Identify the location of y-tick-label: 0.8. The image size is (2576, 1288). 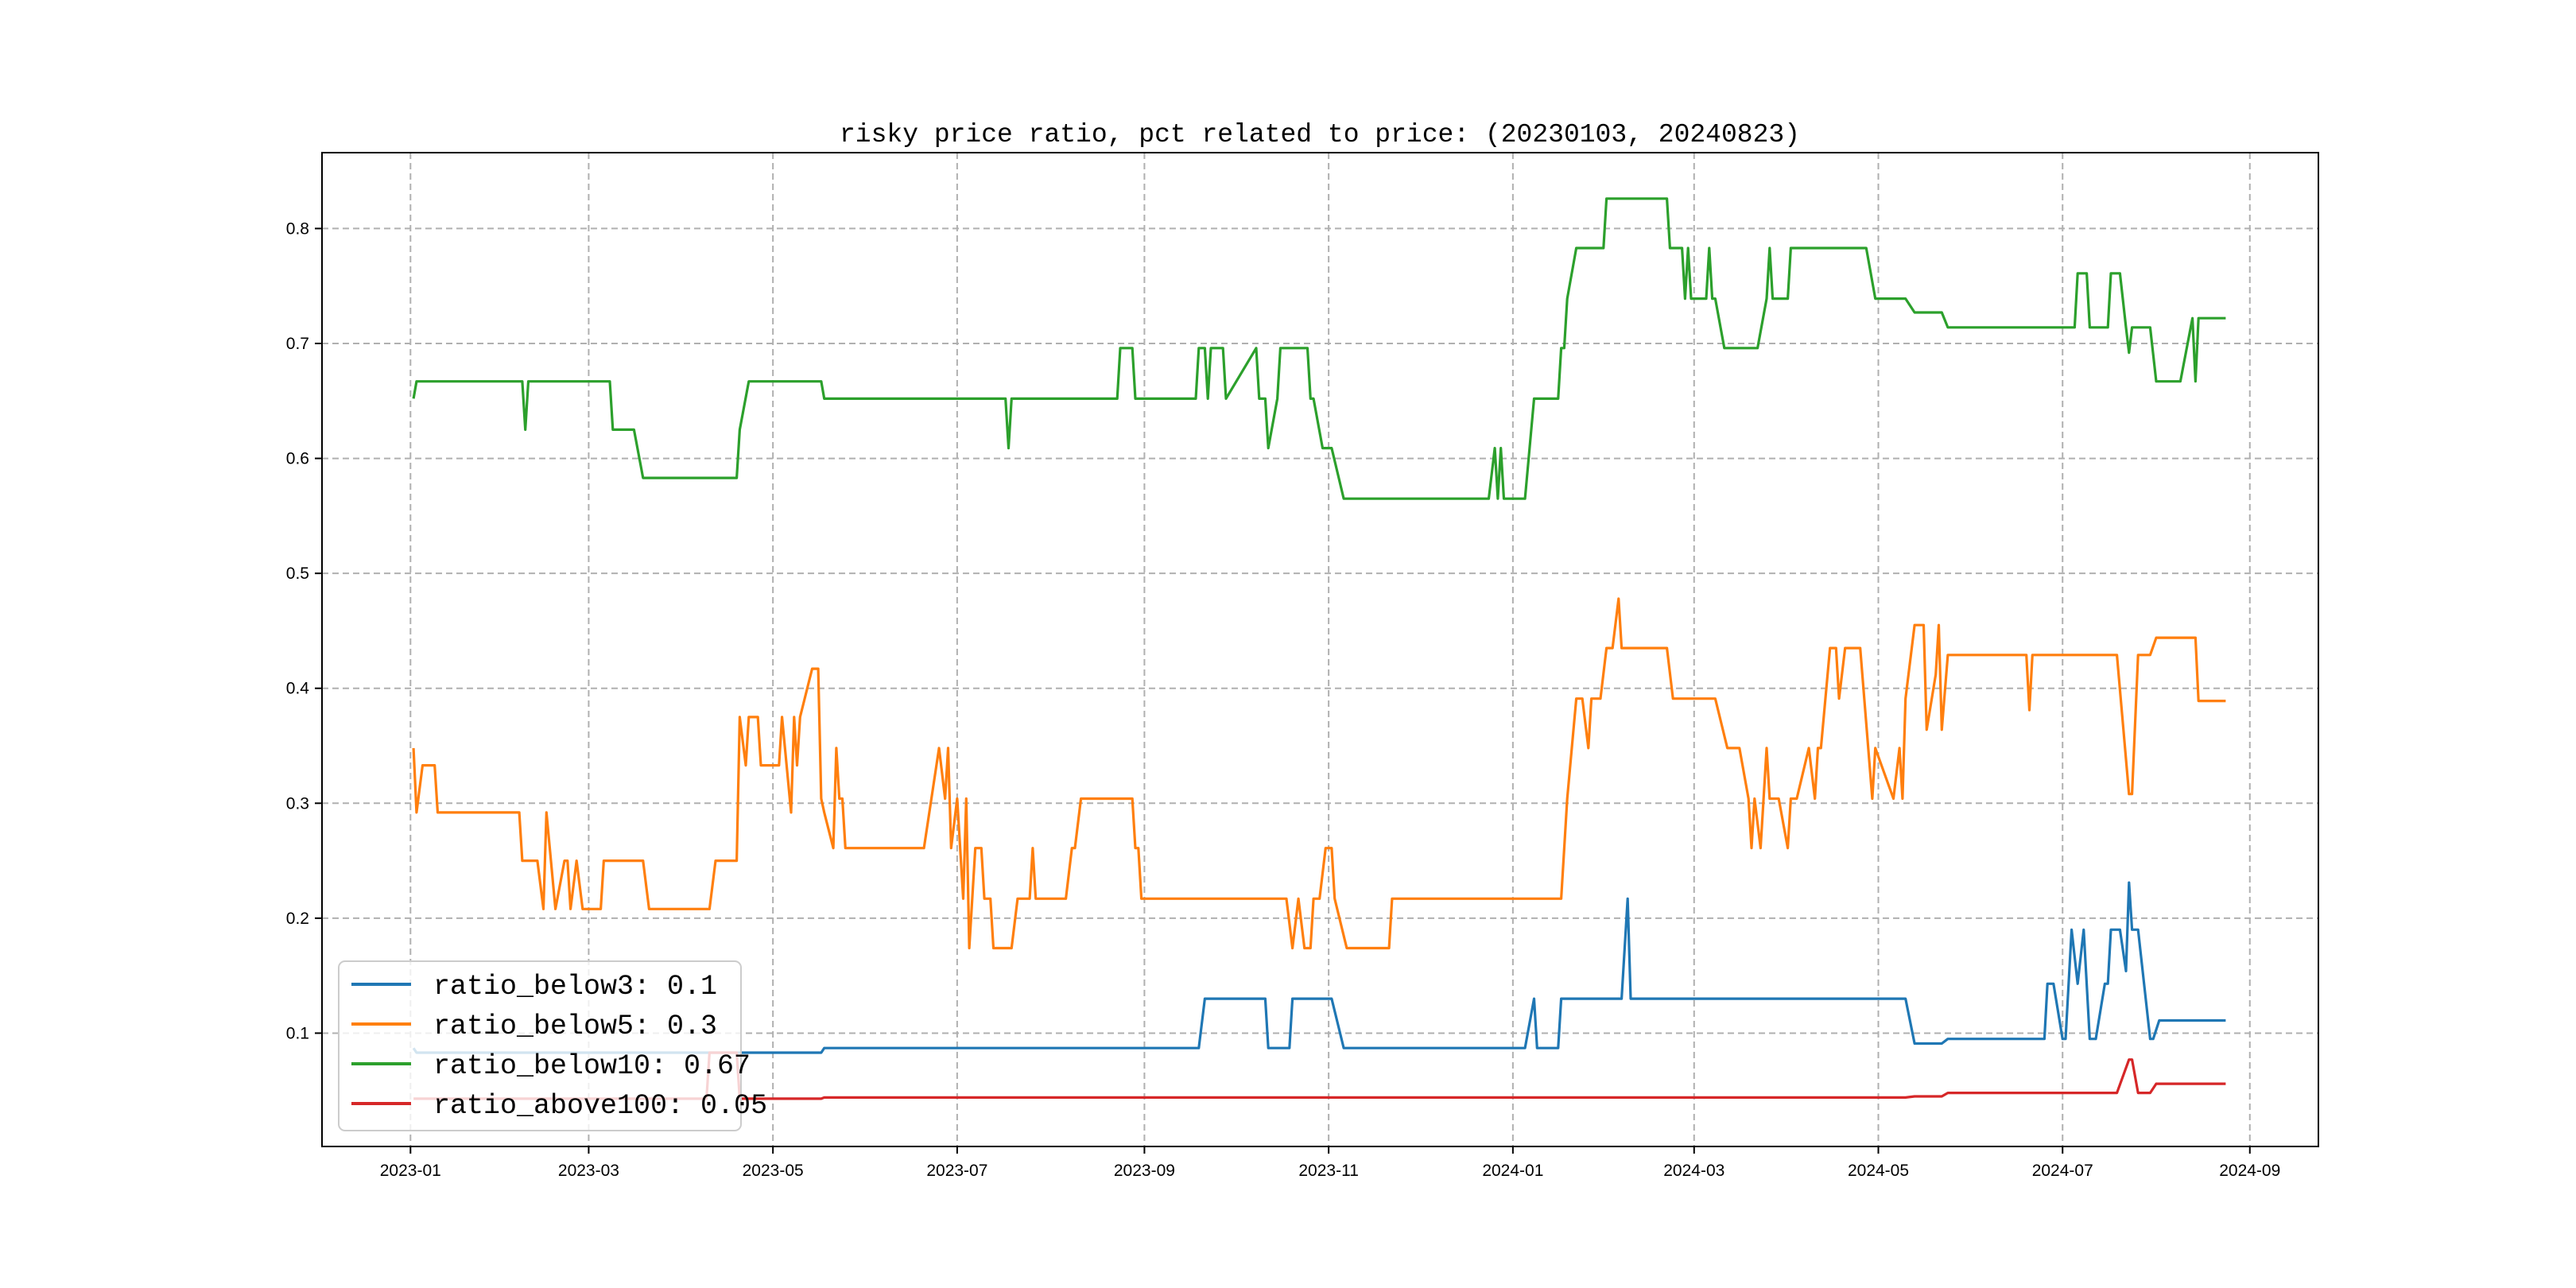
(297, 229).